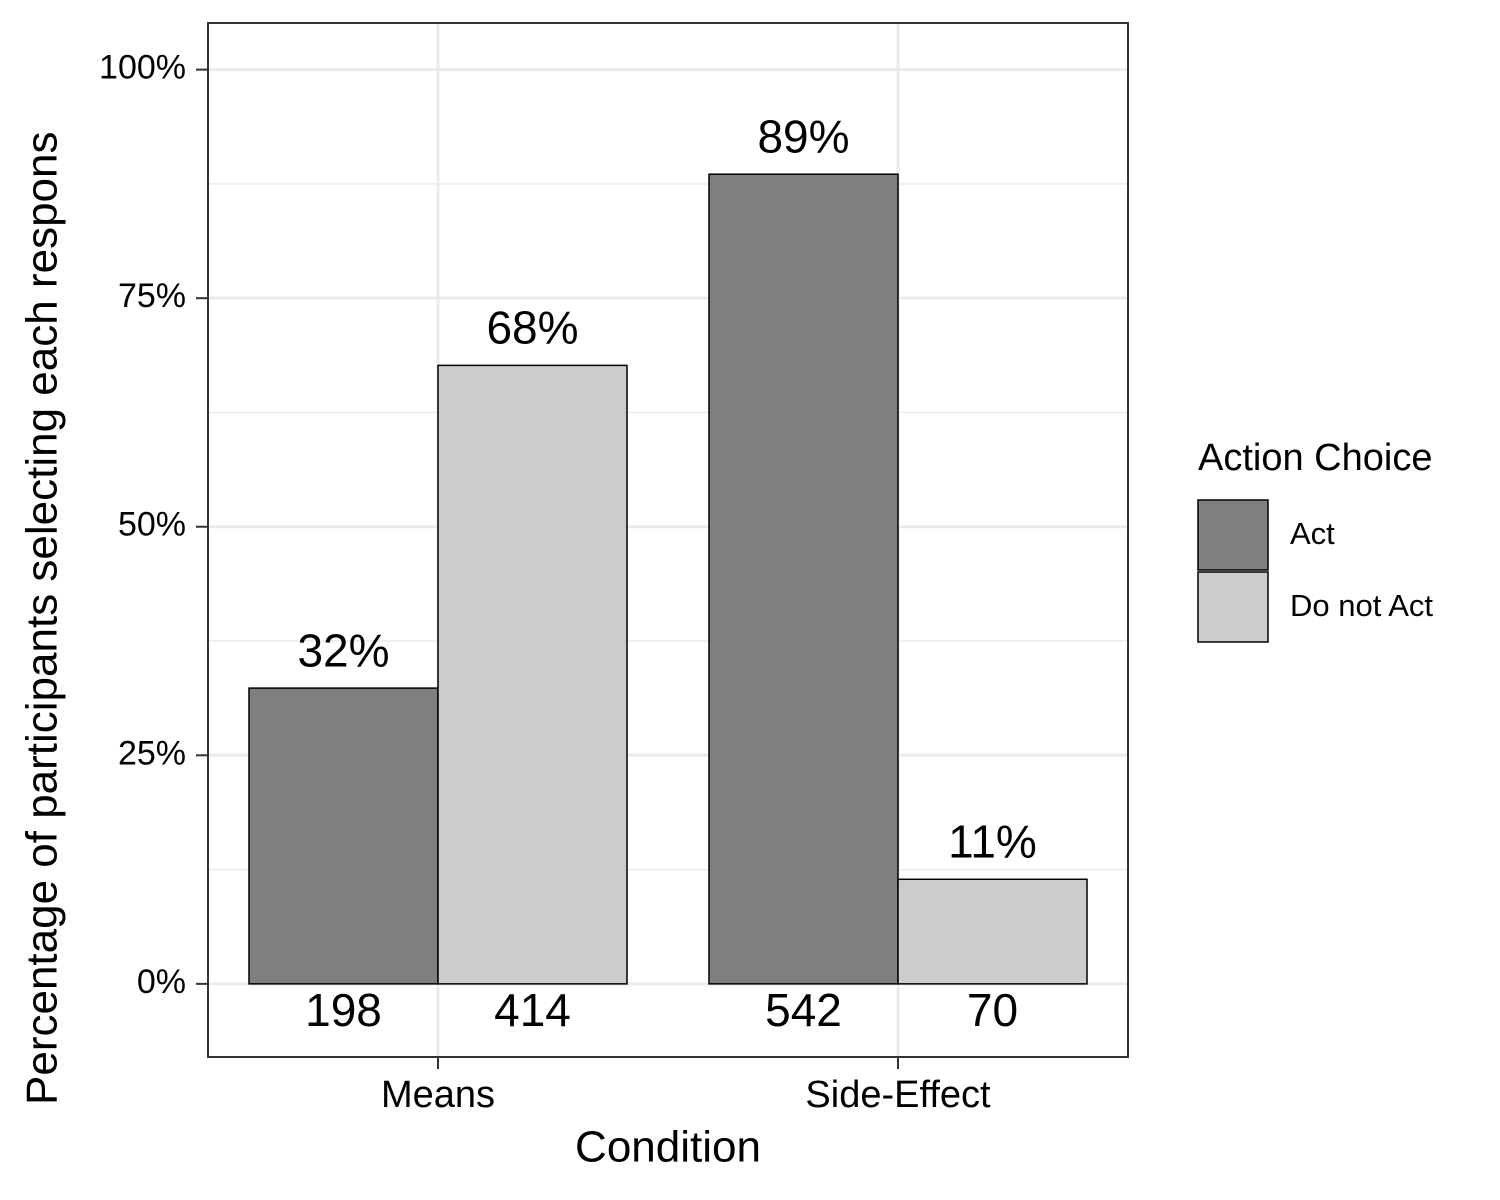 The image size is (1500, 1200). What do you see at coordinates (1315, 458) in the screenshot?
I see `legend-title: Action Choice` at bounding box center [1315, 458].